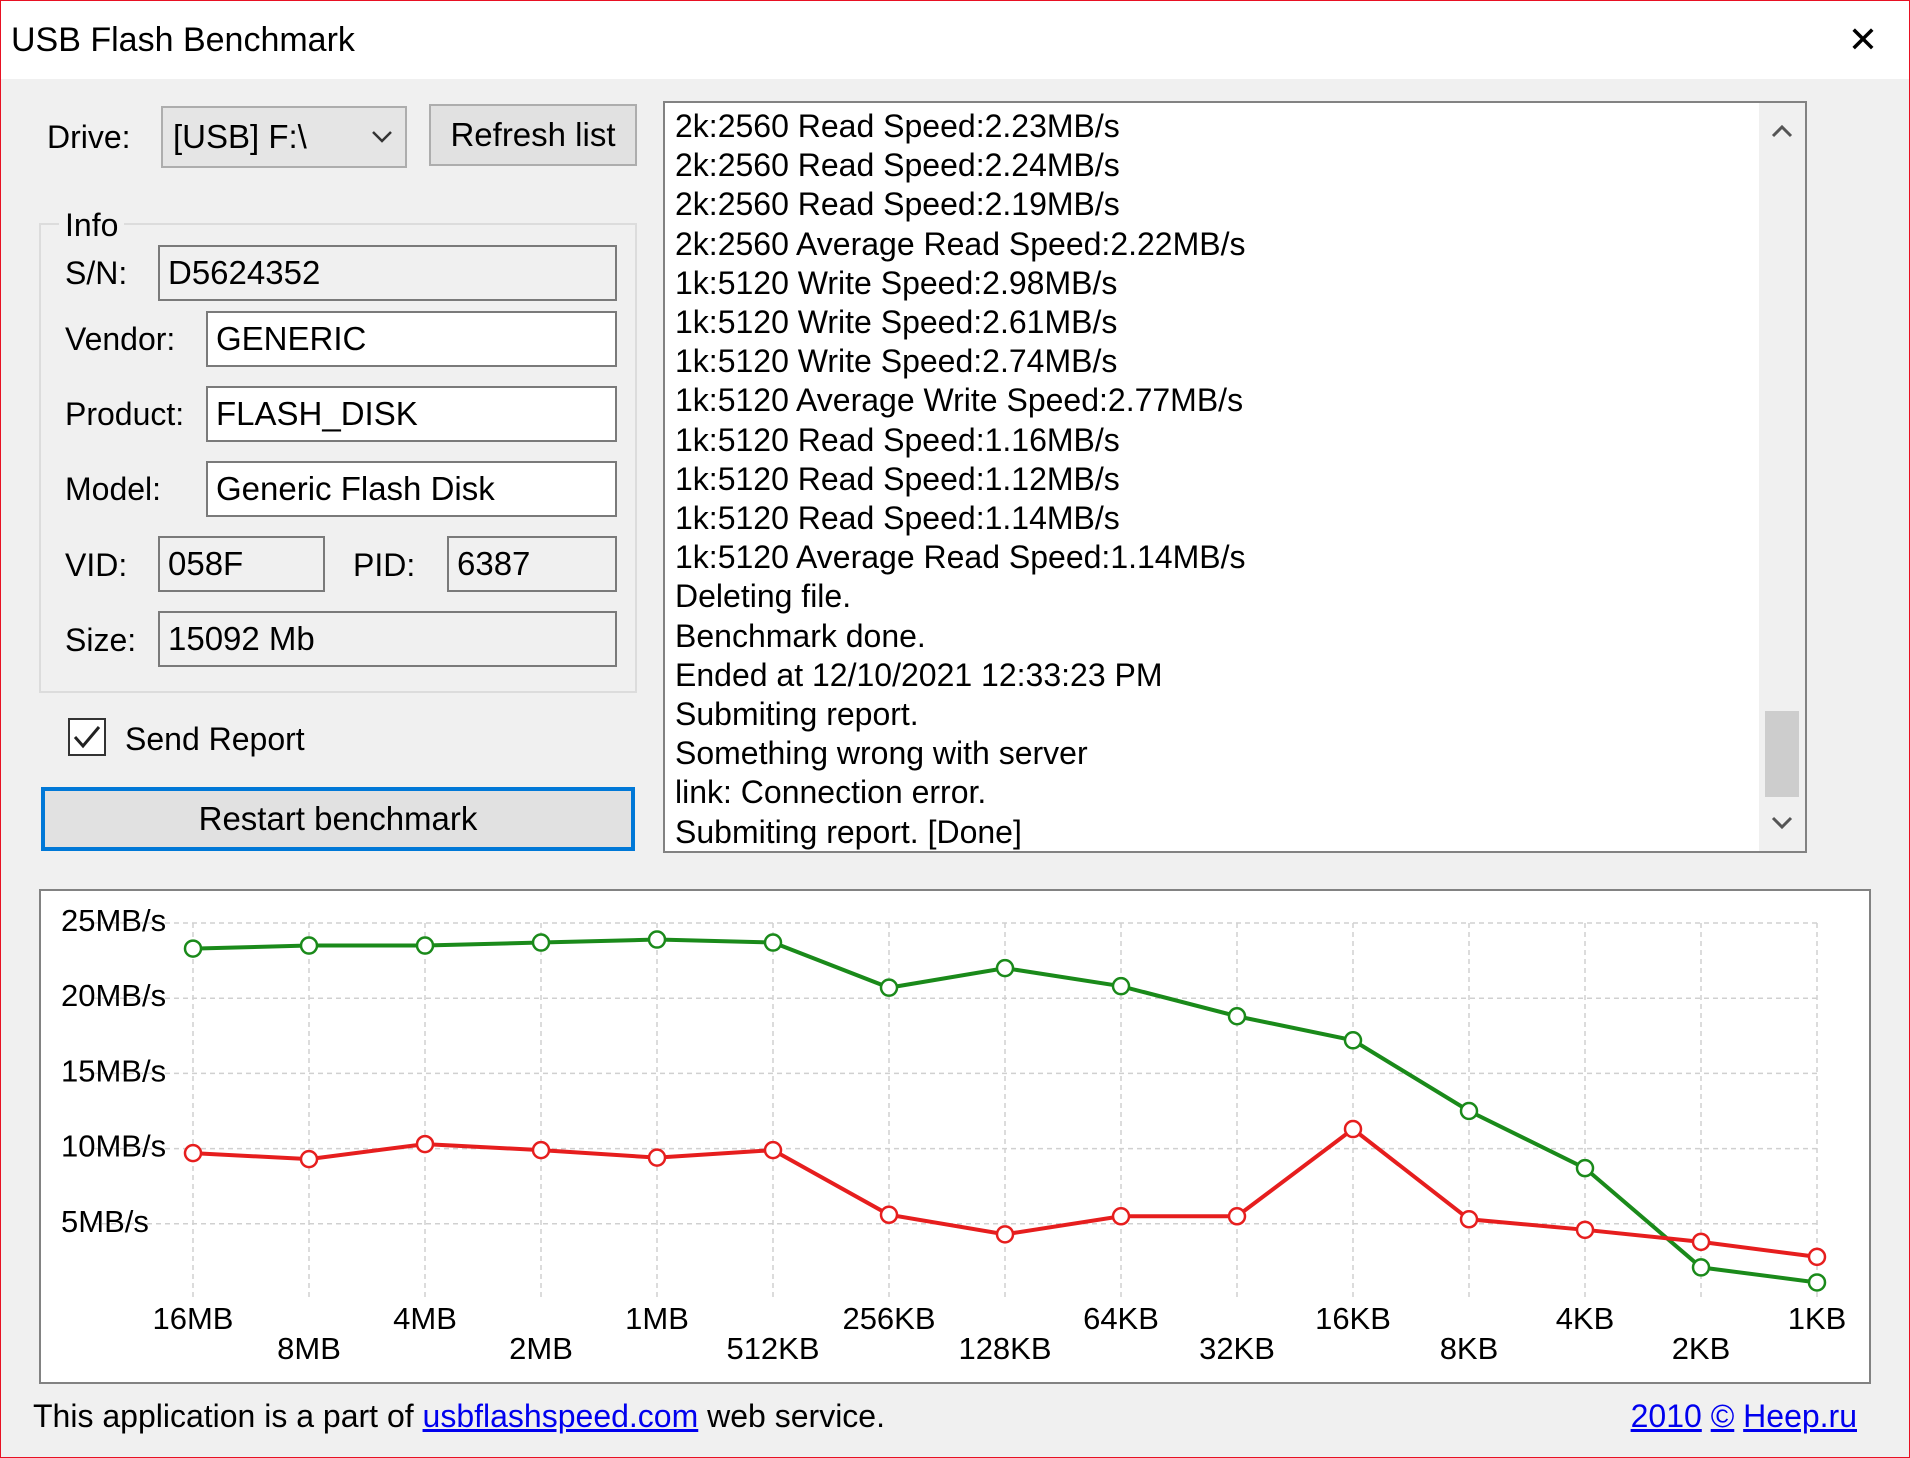 This screenshot has width=1910, height=1458. What do you see at coordinates (113, 1146) in the screenshot?
I see `y-tick-label: 10MB/s` at bounding box center [113, 1146].